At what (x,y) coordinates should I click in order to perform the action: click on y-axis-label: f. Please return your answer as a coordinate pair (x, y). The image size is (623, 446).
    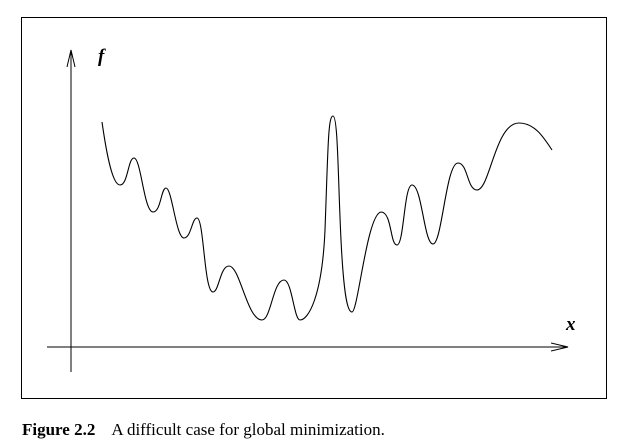
    Looking at the image, I should click on (102, 56).